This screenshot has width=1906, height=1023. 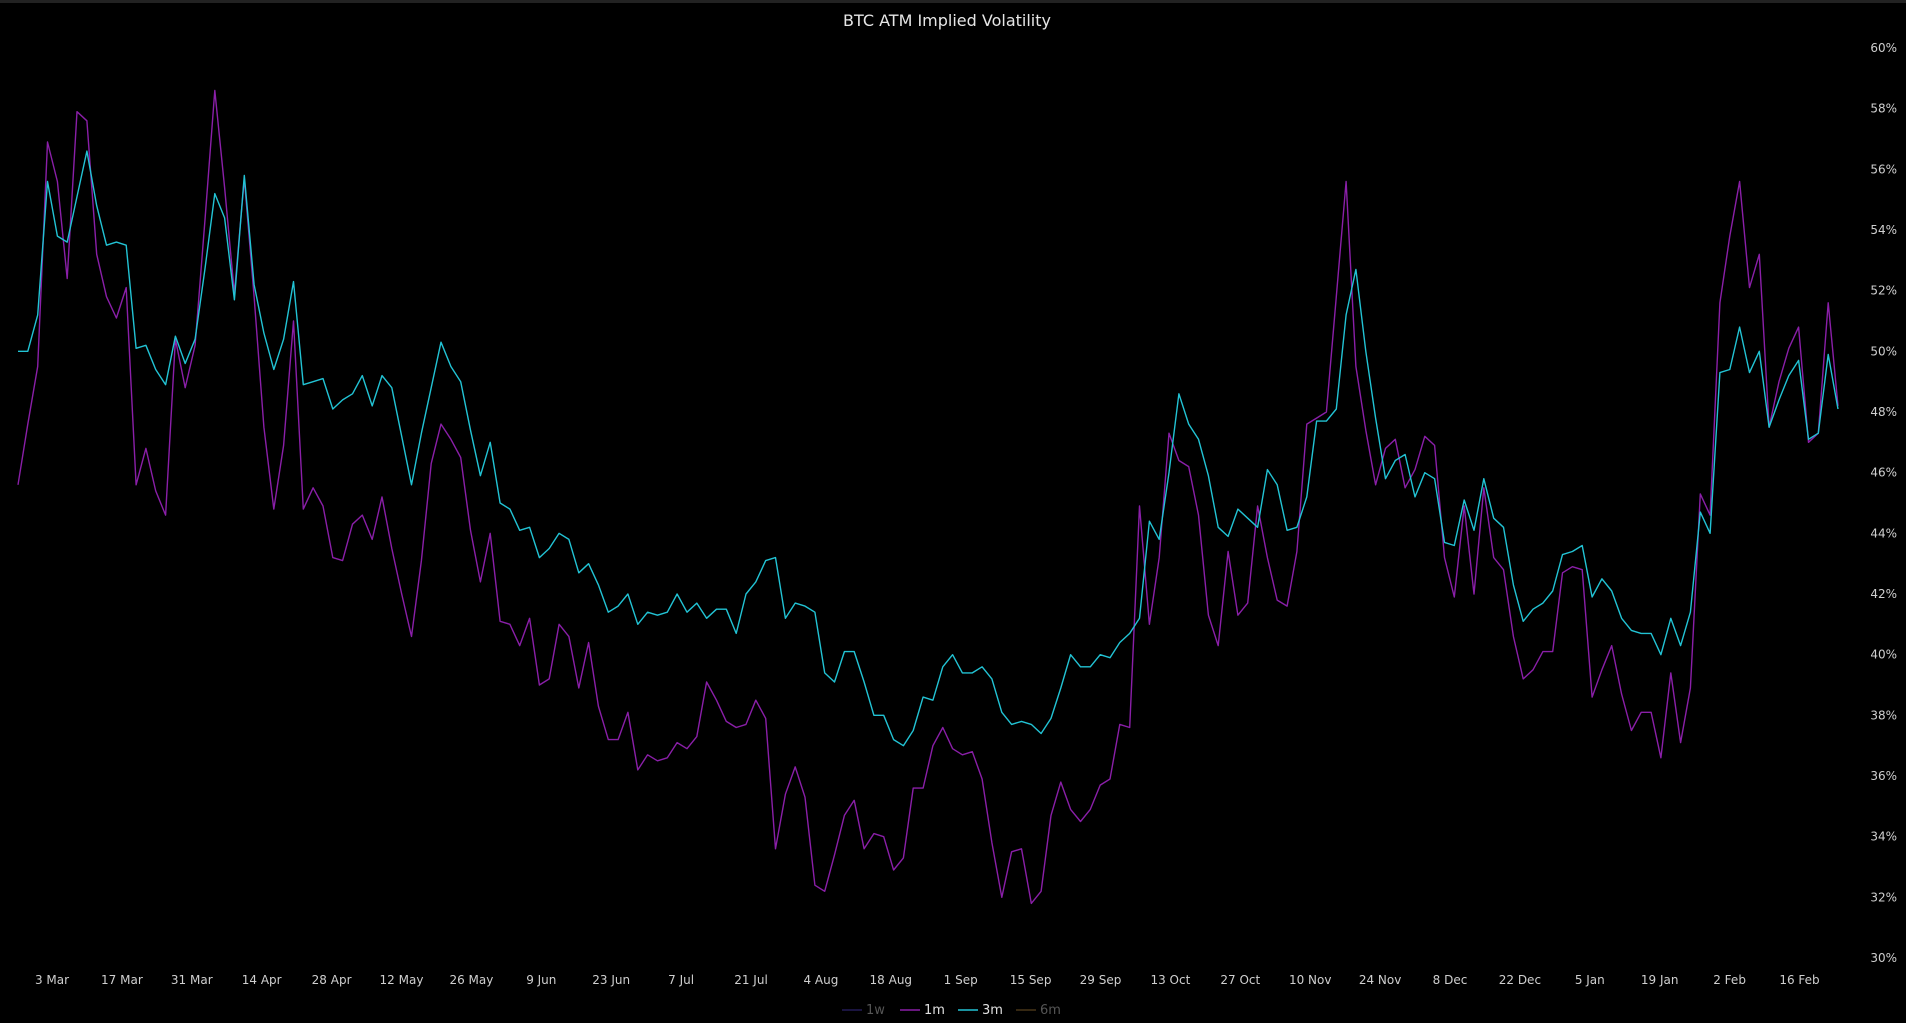 I want to click on x-tick-label: 27 Oct, so click(x=1240, y=980).